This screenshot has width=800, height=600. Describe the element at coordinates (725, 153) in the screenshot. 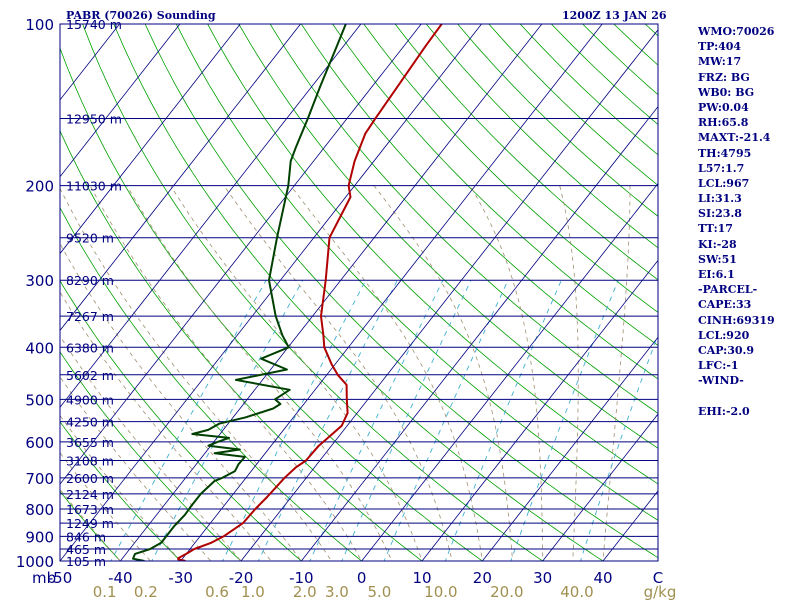

I see `index-entry: TH:4795` at that location.